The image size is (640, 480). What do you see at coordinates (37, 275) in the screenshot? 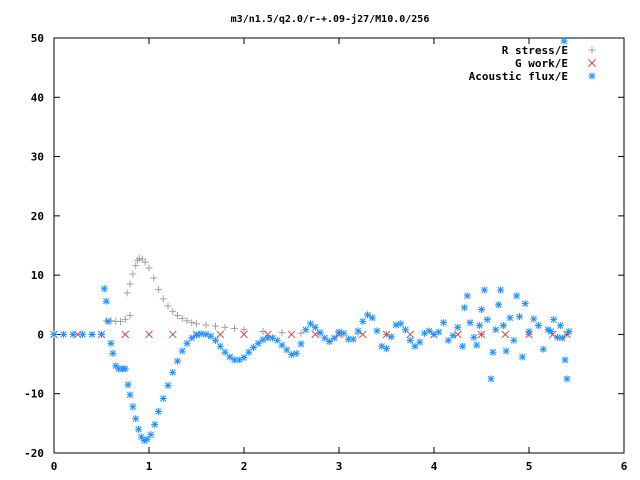
I see `y-tick-label: 10` at bounding box center [37, 275].